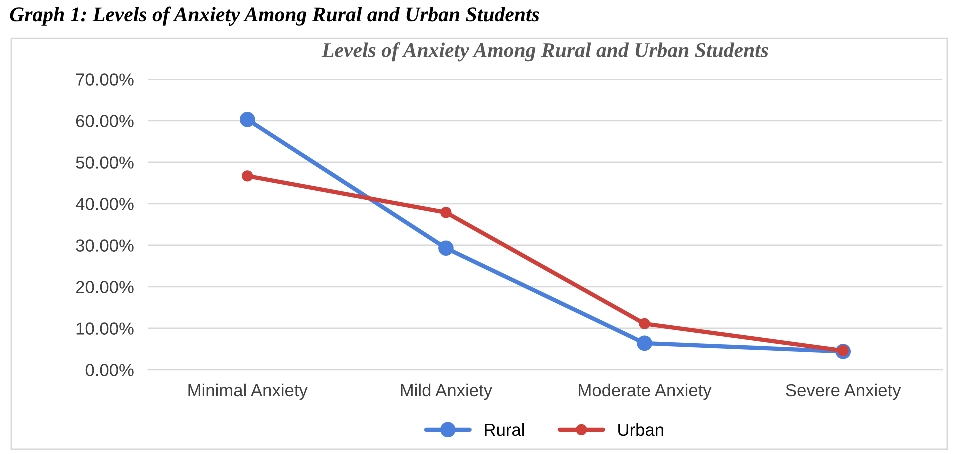  What do you see at coordinates (446, 392) in the screenshot?
I see `x-tick-label: Mild Anxiety` at bounding box center [446, 392].